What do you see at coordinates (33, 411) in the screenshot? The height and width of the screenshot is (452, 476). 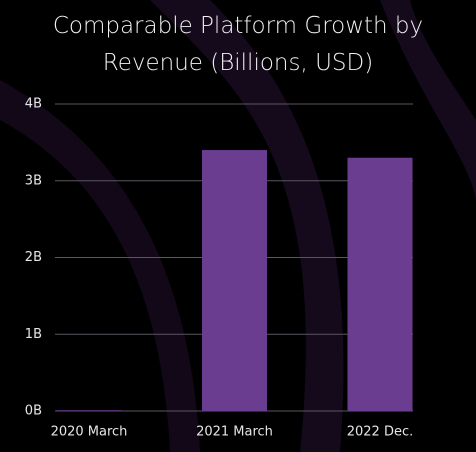 I see `y-tick-label: 0B` at bounding box center [33, 411].